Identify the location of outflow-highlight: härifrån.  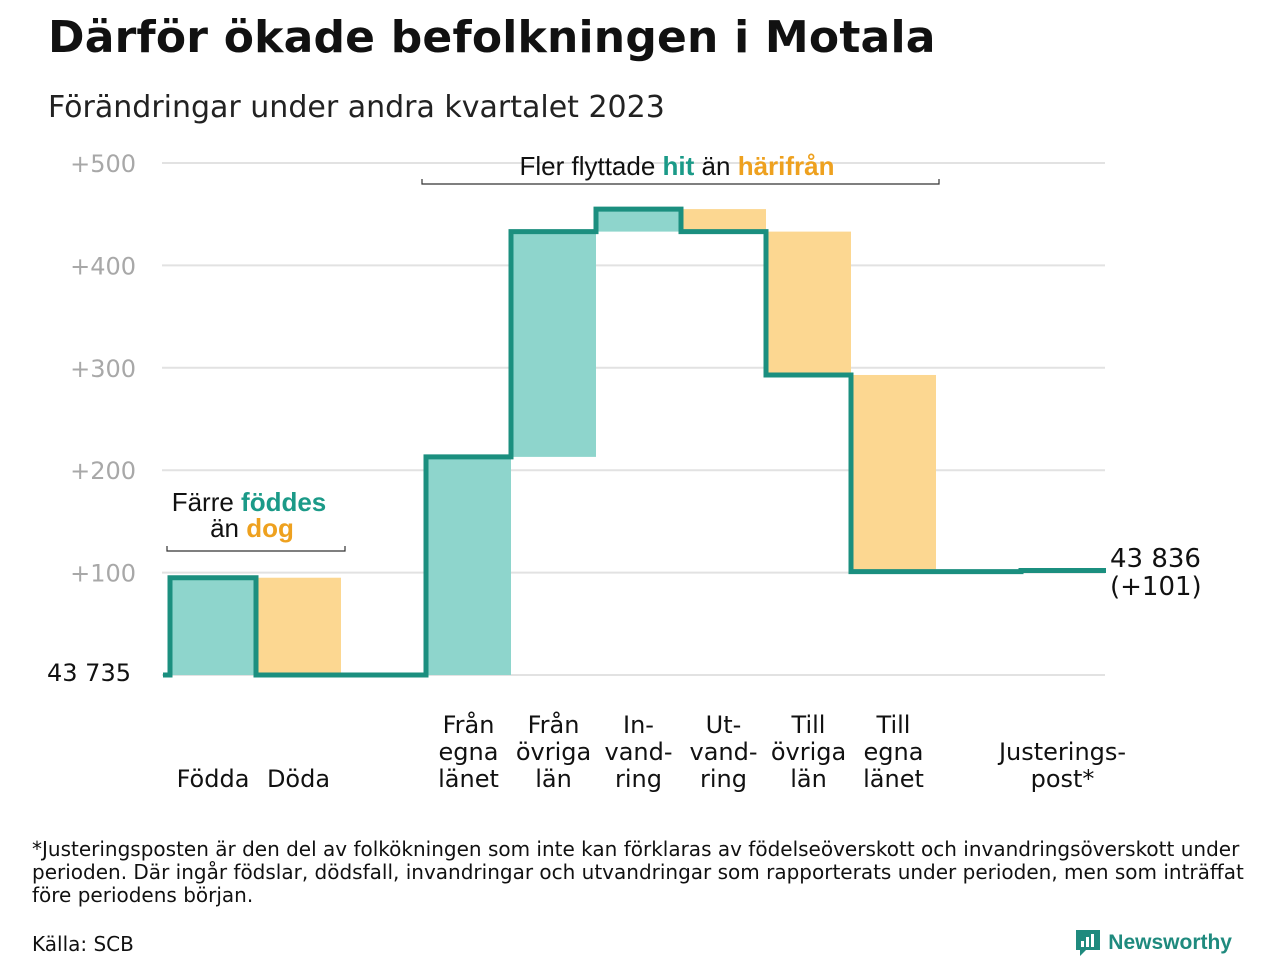
(786, 166).